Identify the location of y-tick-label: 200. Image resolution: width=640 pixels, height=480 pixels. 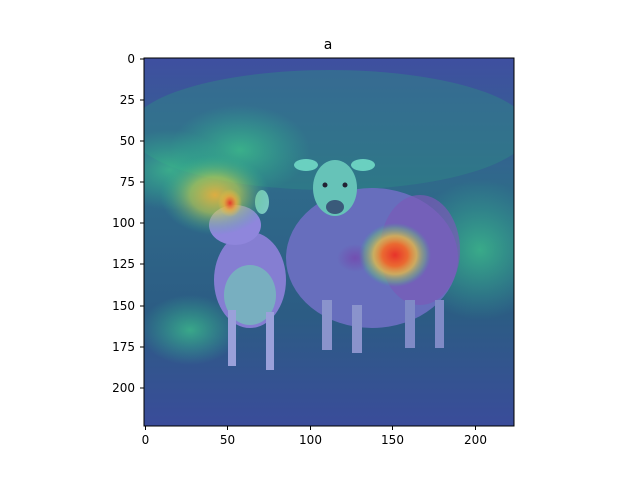
(123, 388).